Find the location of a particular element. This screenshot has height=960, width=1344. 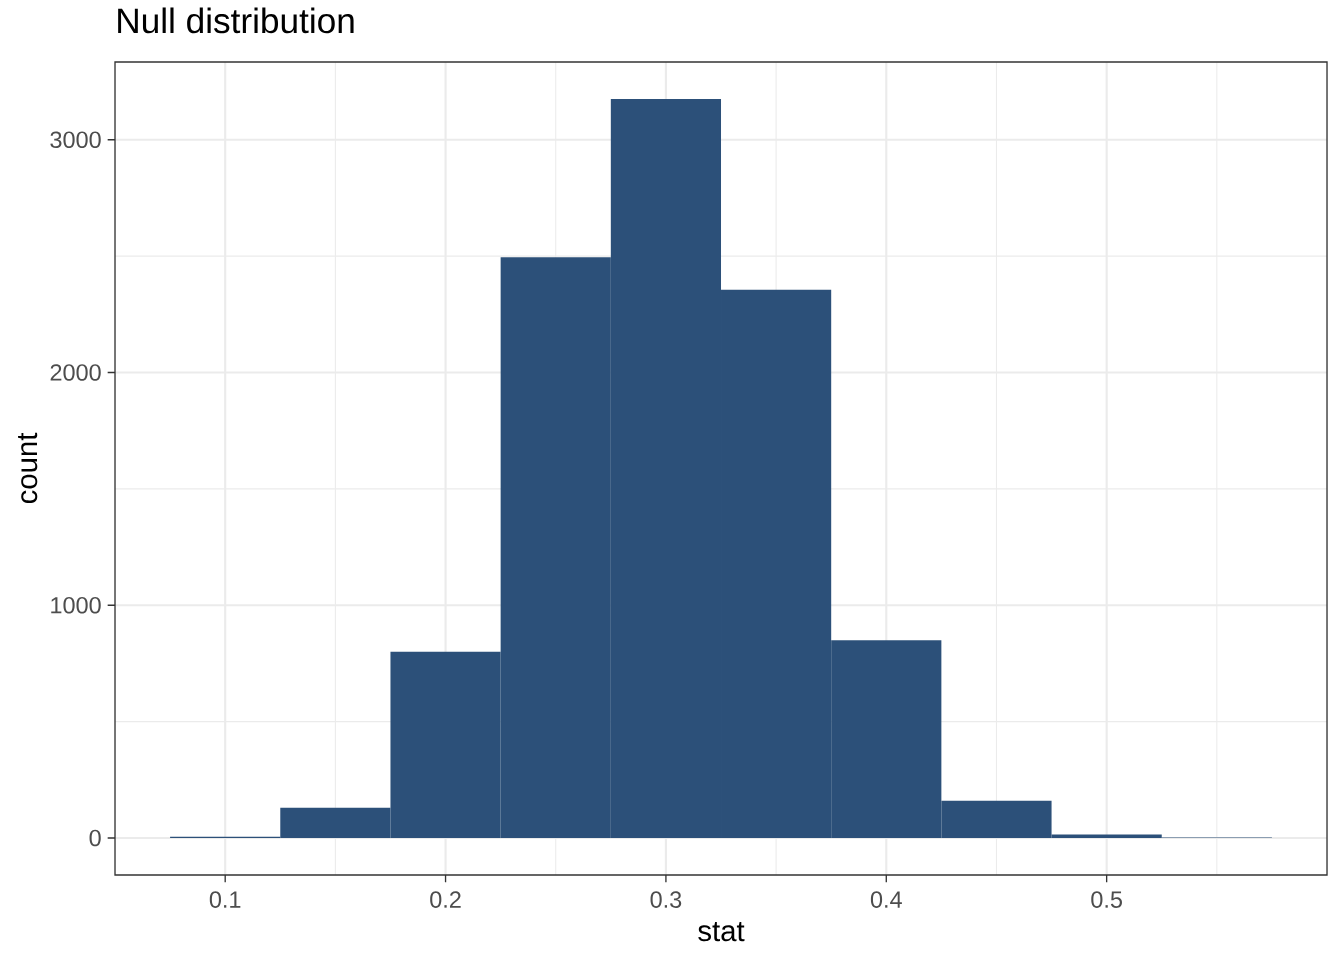

x-axis-title: stat is located at coordinates (721, 932).